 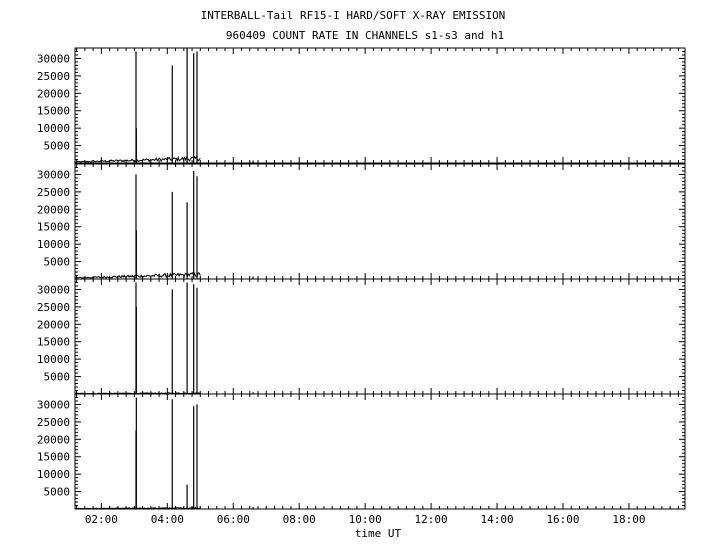 What do you see at coordinates (378, 533) in the screenshot?
I see `x-axis-label: time UT` at bounding box center [378, 533].